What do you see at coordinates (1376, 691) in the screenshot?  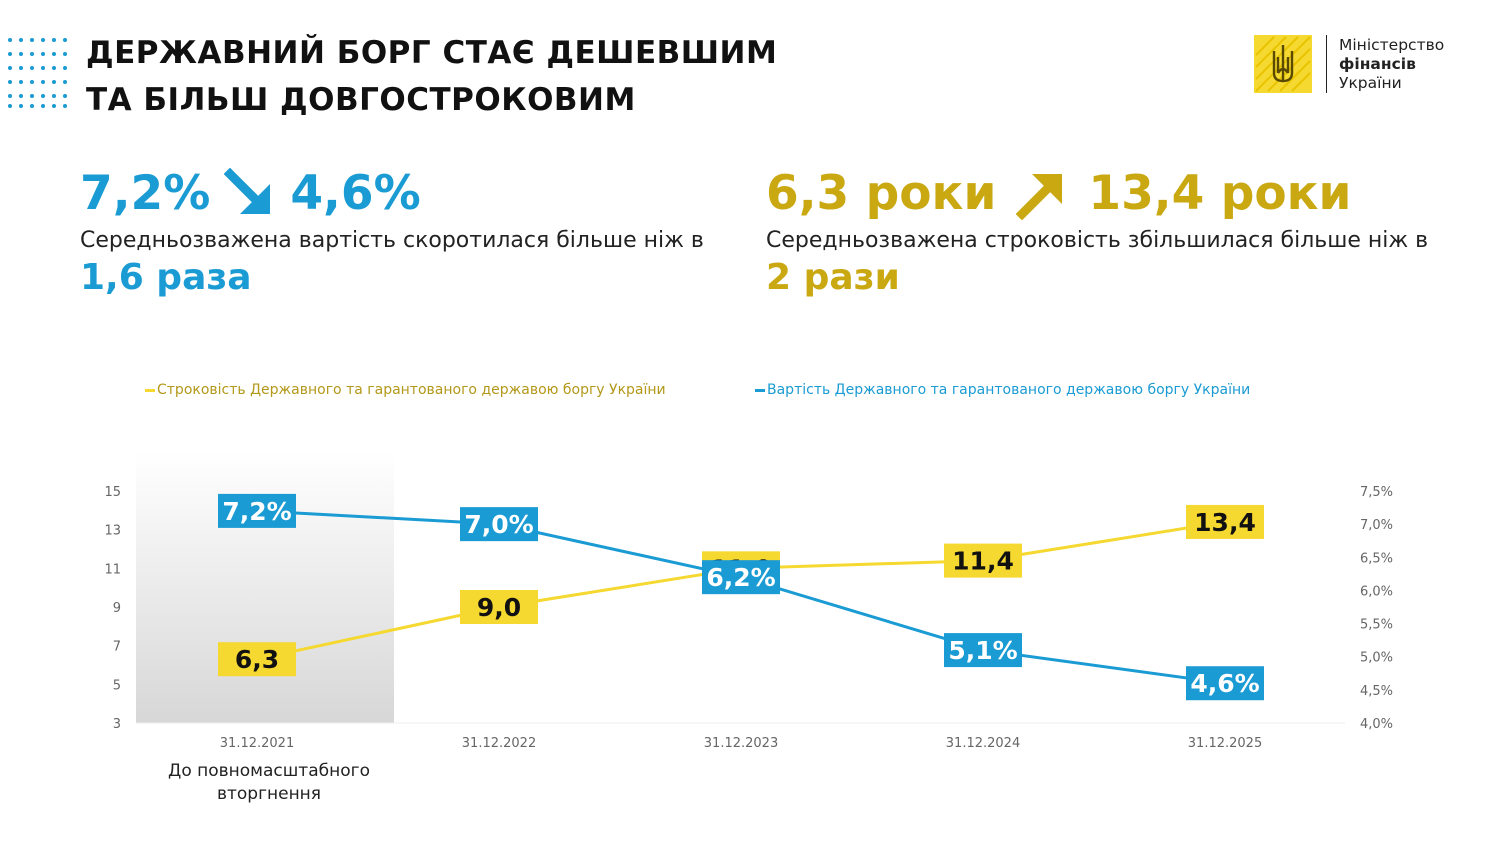 I see `y-right-tick-label: 4,5%` at bounding box center [1376, 691].